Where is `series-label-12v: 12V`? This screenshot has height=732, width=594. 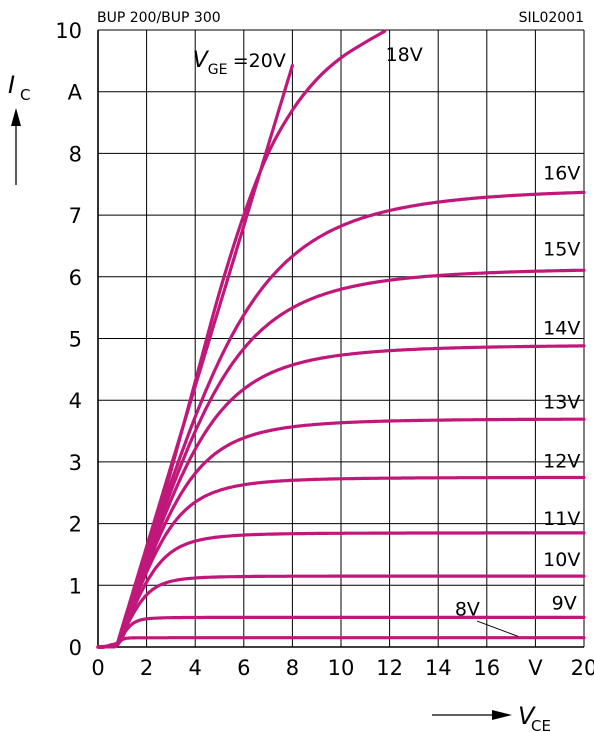
series-label-12v: 12V is located at coordinates (561, 461).